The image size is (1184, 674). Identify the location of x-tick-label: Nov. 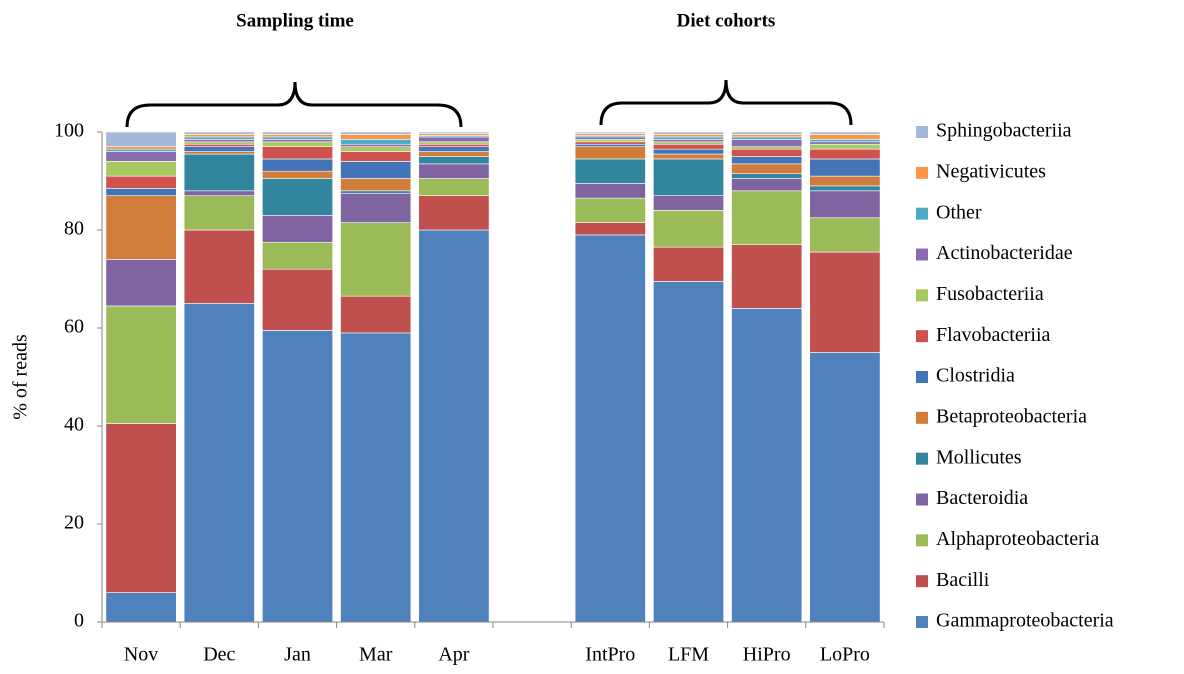
(141, 655).